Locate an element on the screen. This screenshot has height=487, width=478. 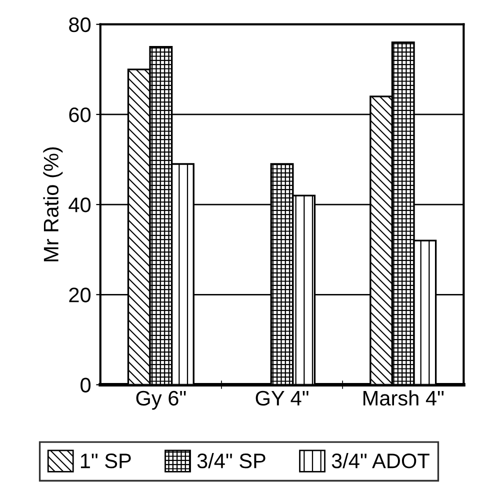
y-tick-label: 80 is located at coordinates (80, 24).